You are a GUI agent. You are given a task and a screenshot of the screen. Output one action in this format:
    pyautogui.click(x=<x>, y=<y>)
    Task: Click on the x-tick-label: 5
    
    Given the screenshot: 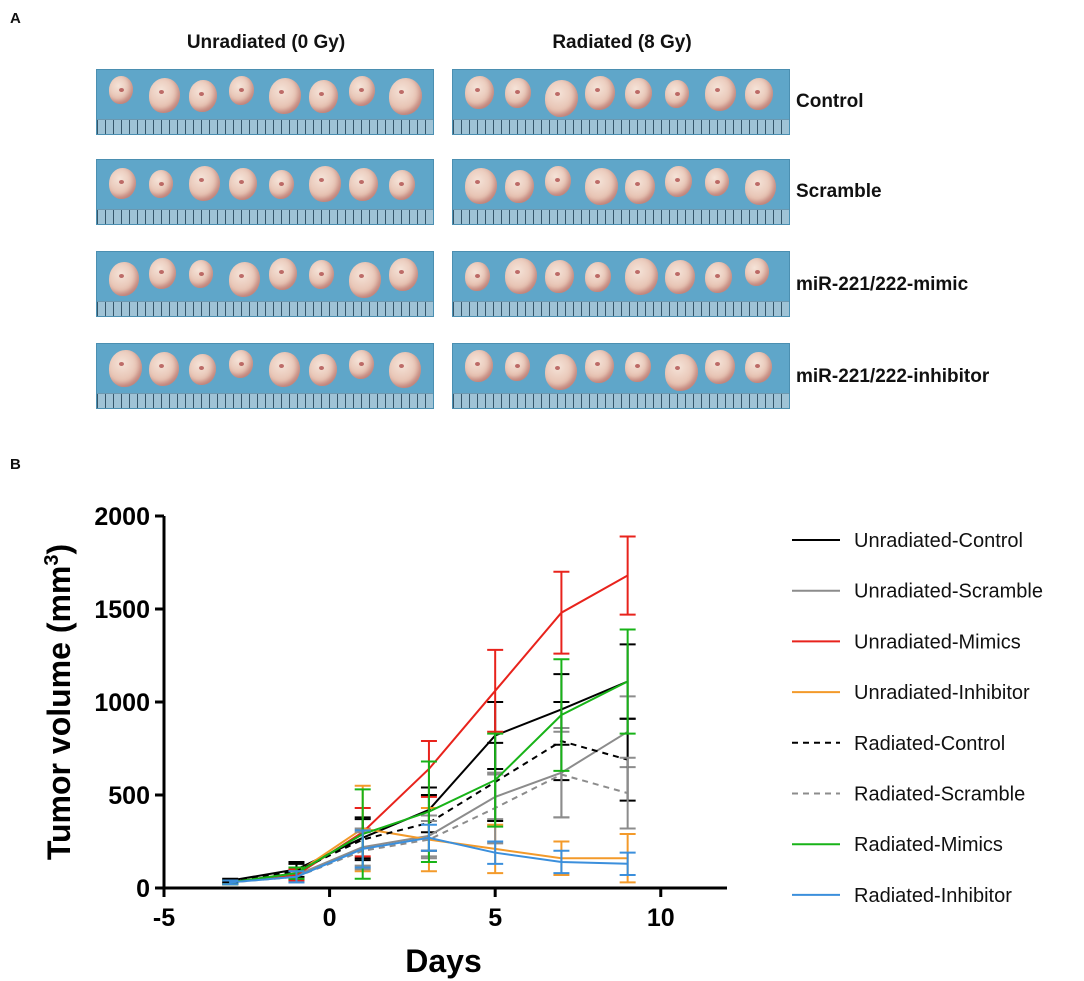 What is the action you would take?
    pyautogui.click(x=495, y=918)
    